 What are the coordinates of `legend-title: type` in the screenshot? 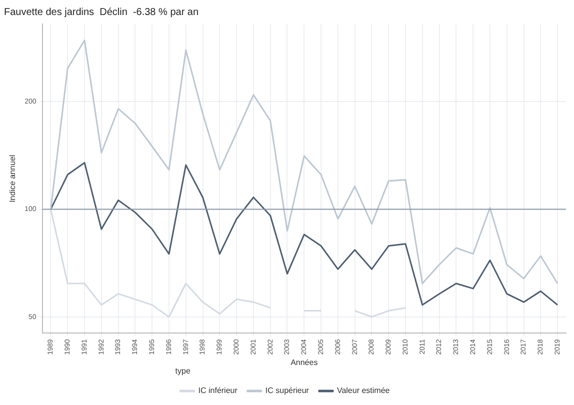 It's located at (183, 371).